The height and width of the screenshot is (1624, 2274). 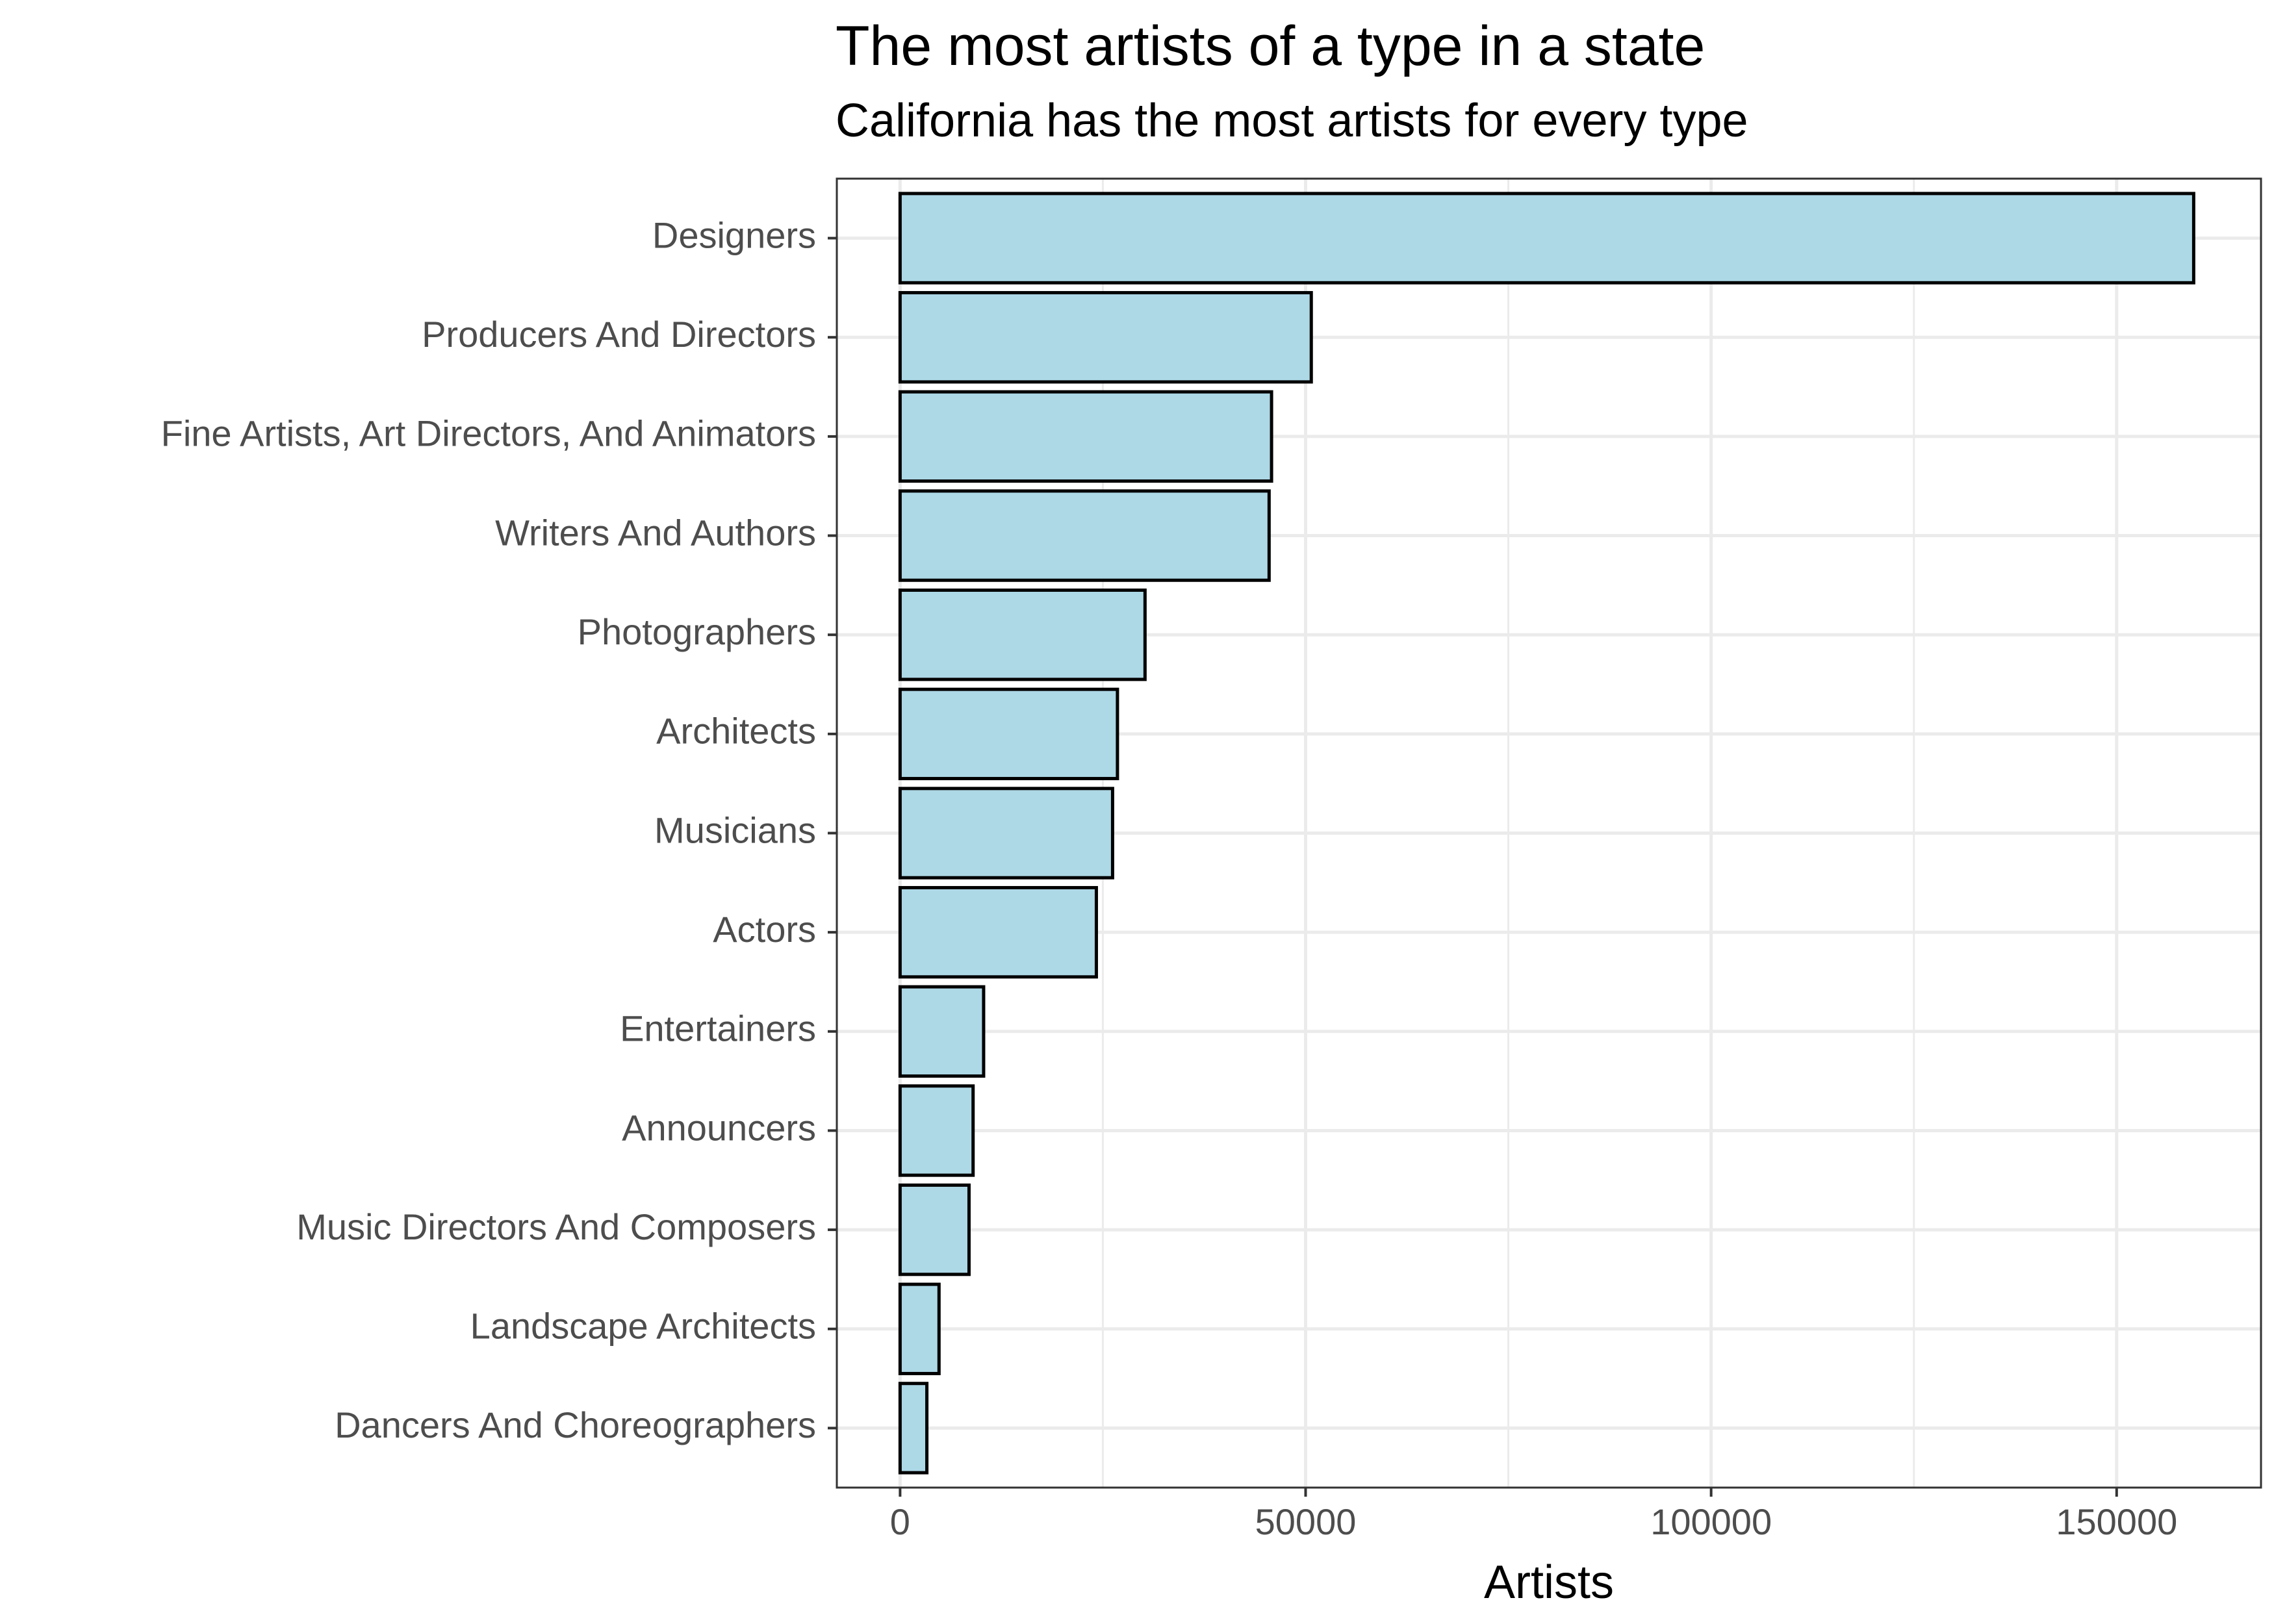 What do you see at coordinates (735, 829) in the screenshot?
I see `y-tick-label: Musicians` at bounding box center [735, 829].